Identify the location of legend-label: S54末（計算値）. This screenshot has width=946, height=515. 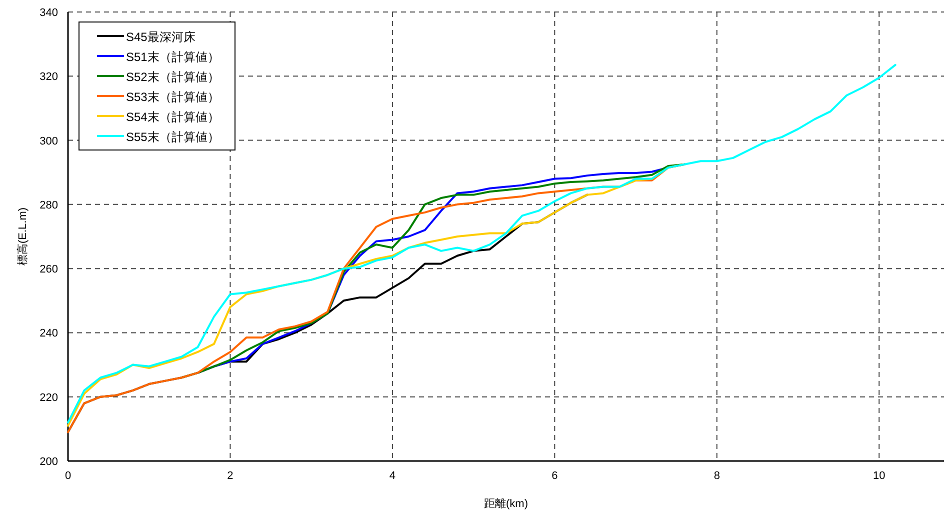
(173, 117).